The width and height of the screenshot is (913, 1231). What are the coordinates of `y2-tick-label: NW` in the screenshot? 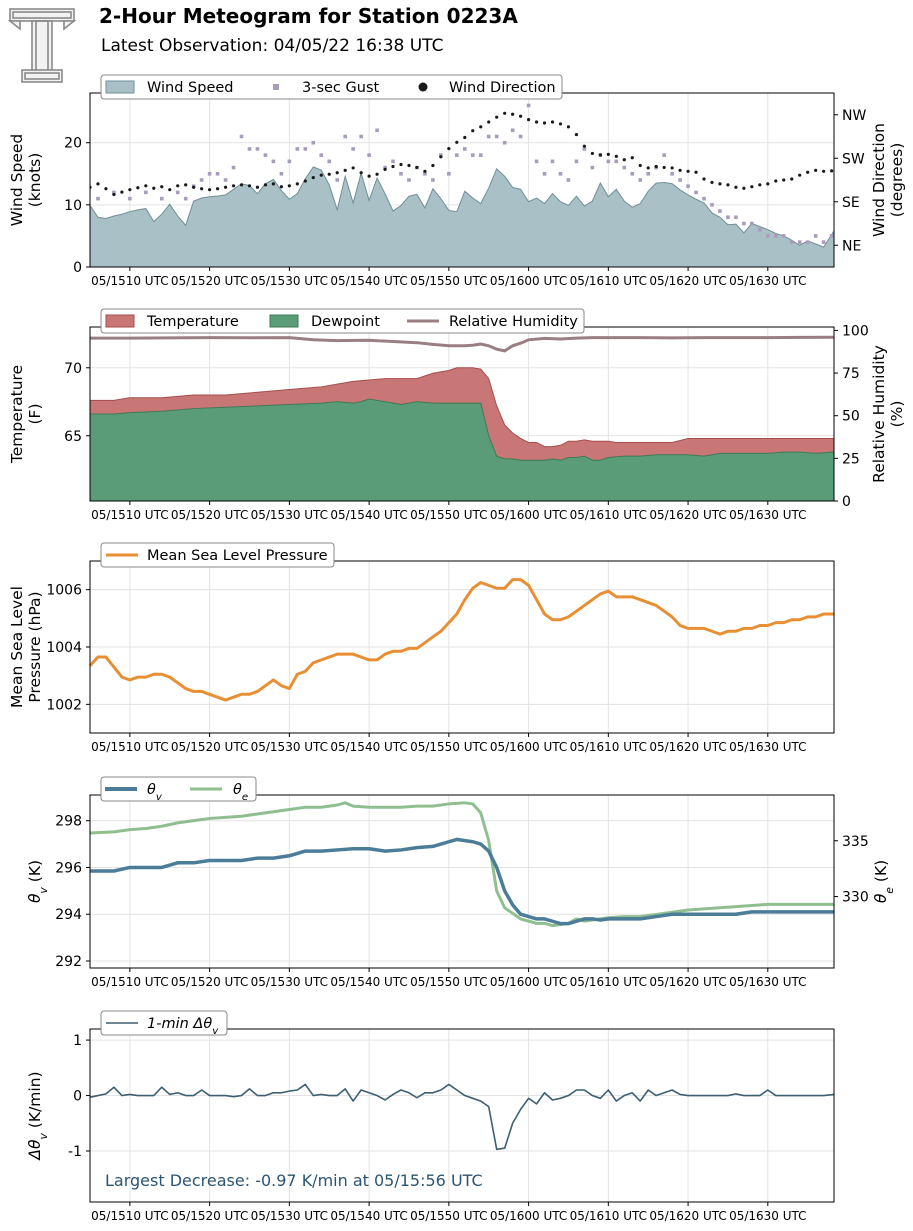 It's located at (854, 116).